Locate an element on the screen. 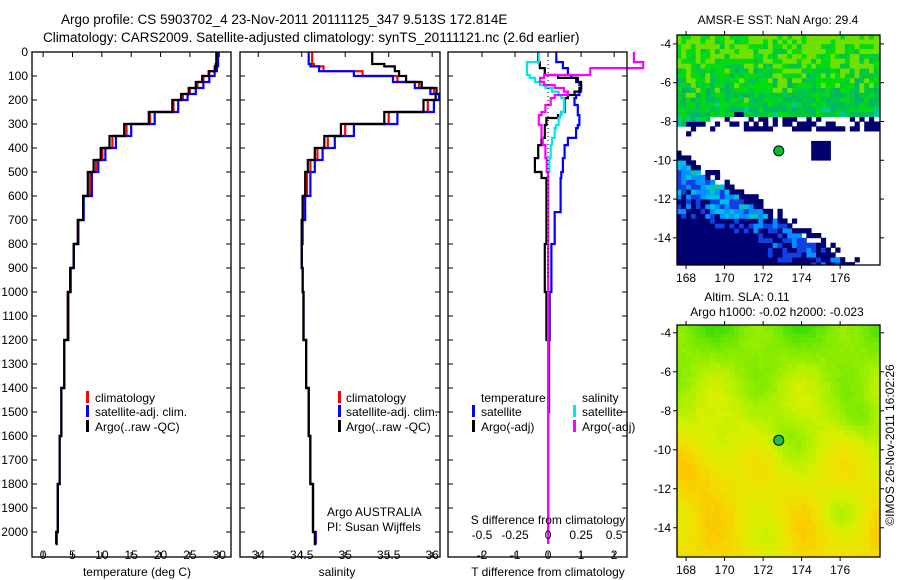 The width and height of the screenshot is (900, 580). pi-label: PI: Susan Wijffels is located at coordinates (374, 527).